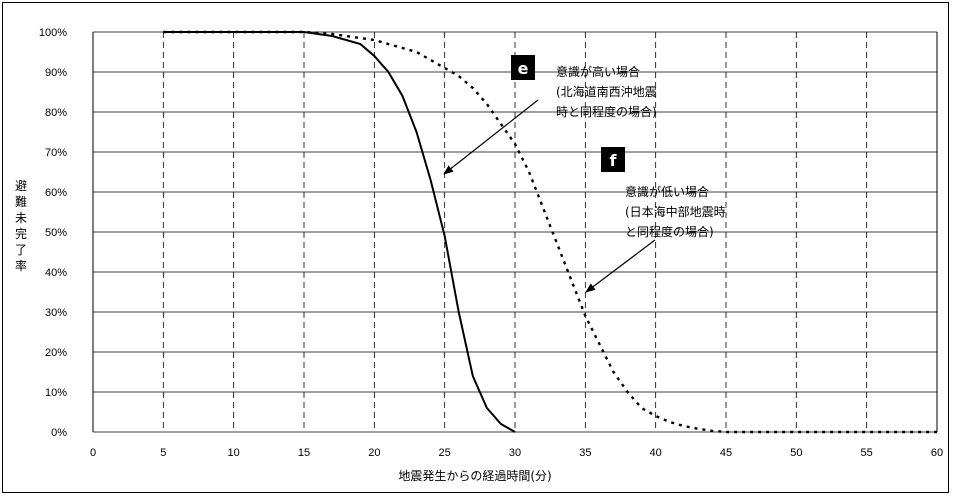 The width and height of the screenshot is (953, 497). What do you see at coordinates (304, 453) in the screenshot?
I see `x-tick-label: 15` at bounding box center [304, 453].